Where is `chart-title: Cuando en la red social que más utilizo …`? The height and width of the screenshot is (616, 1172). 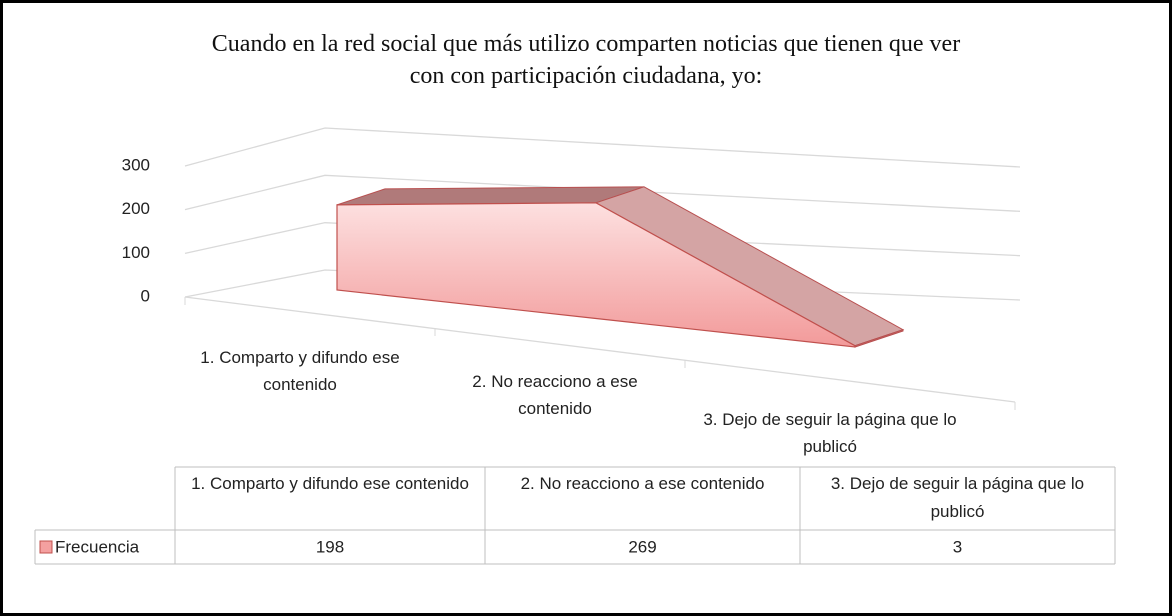 chart-title: Cuando en la red social que más utilizo … is located at coordinates (586, 60).